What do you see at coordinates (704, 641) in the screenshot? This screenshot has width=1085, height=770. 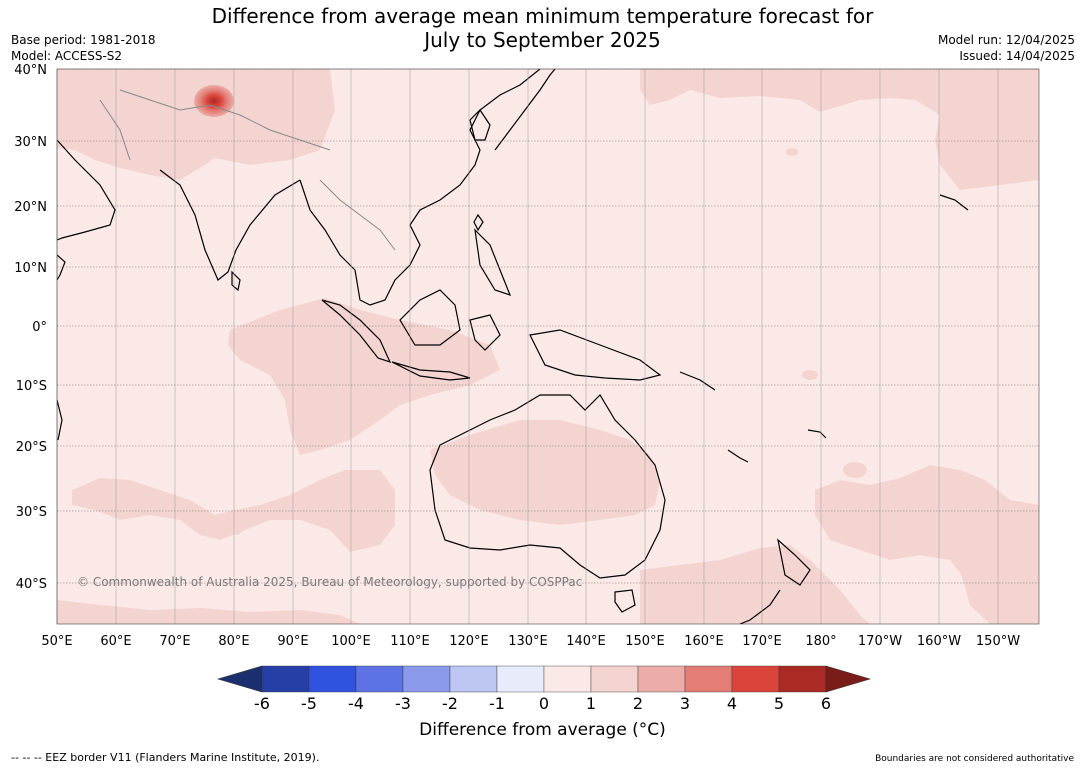 I see `longitude-label: 160°E` at bounding box center [704, 641].